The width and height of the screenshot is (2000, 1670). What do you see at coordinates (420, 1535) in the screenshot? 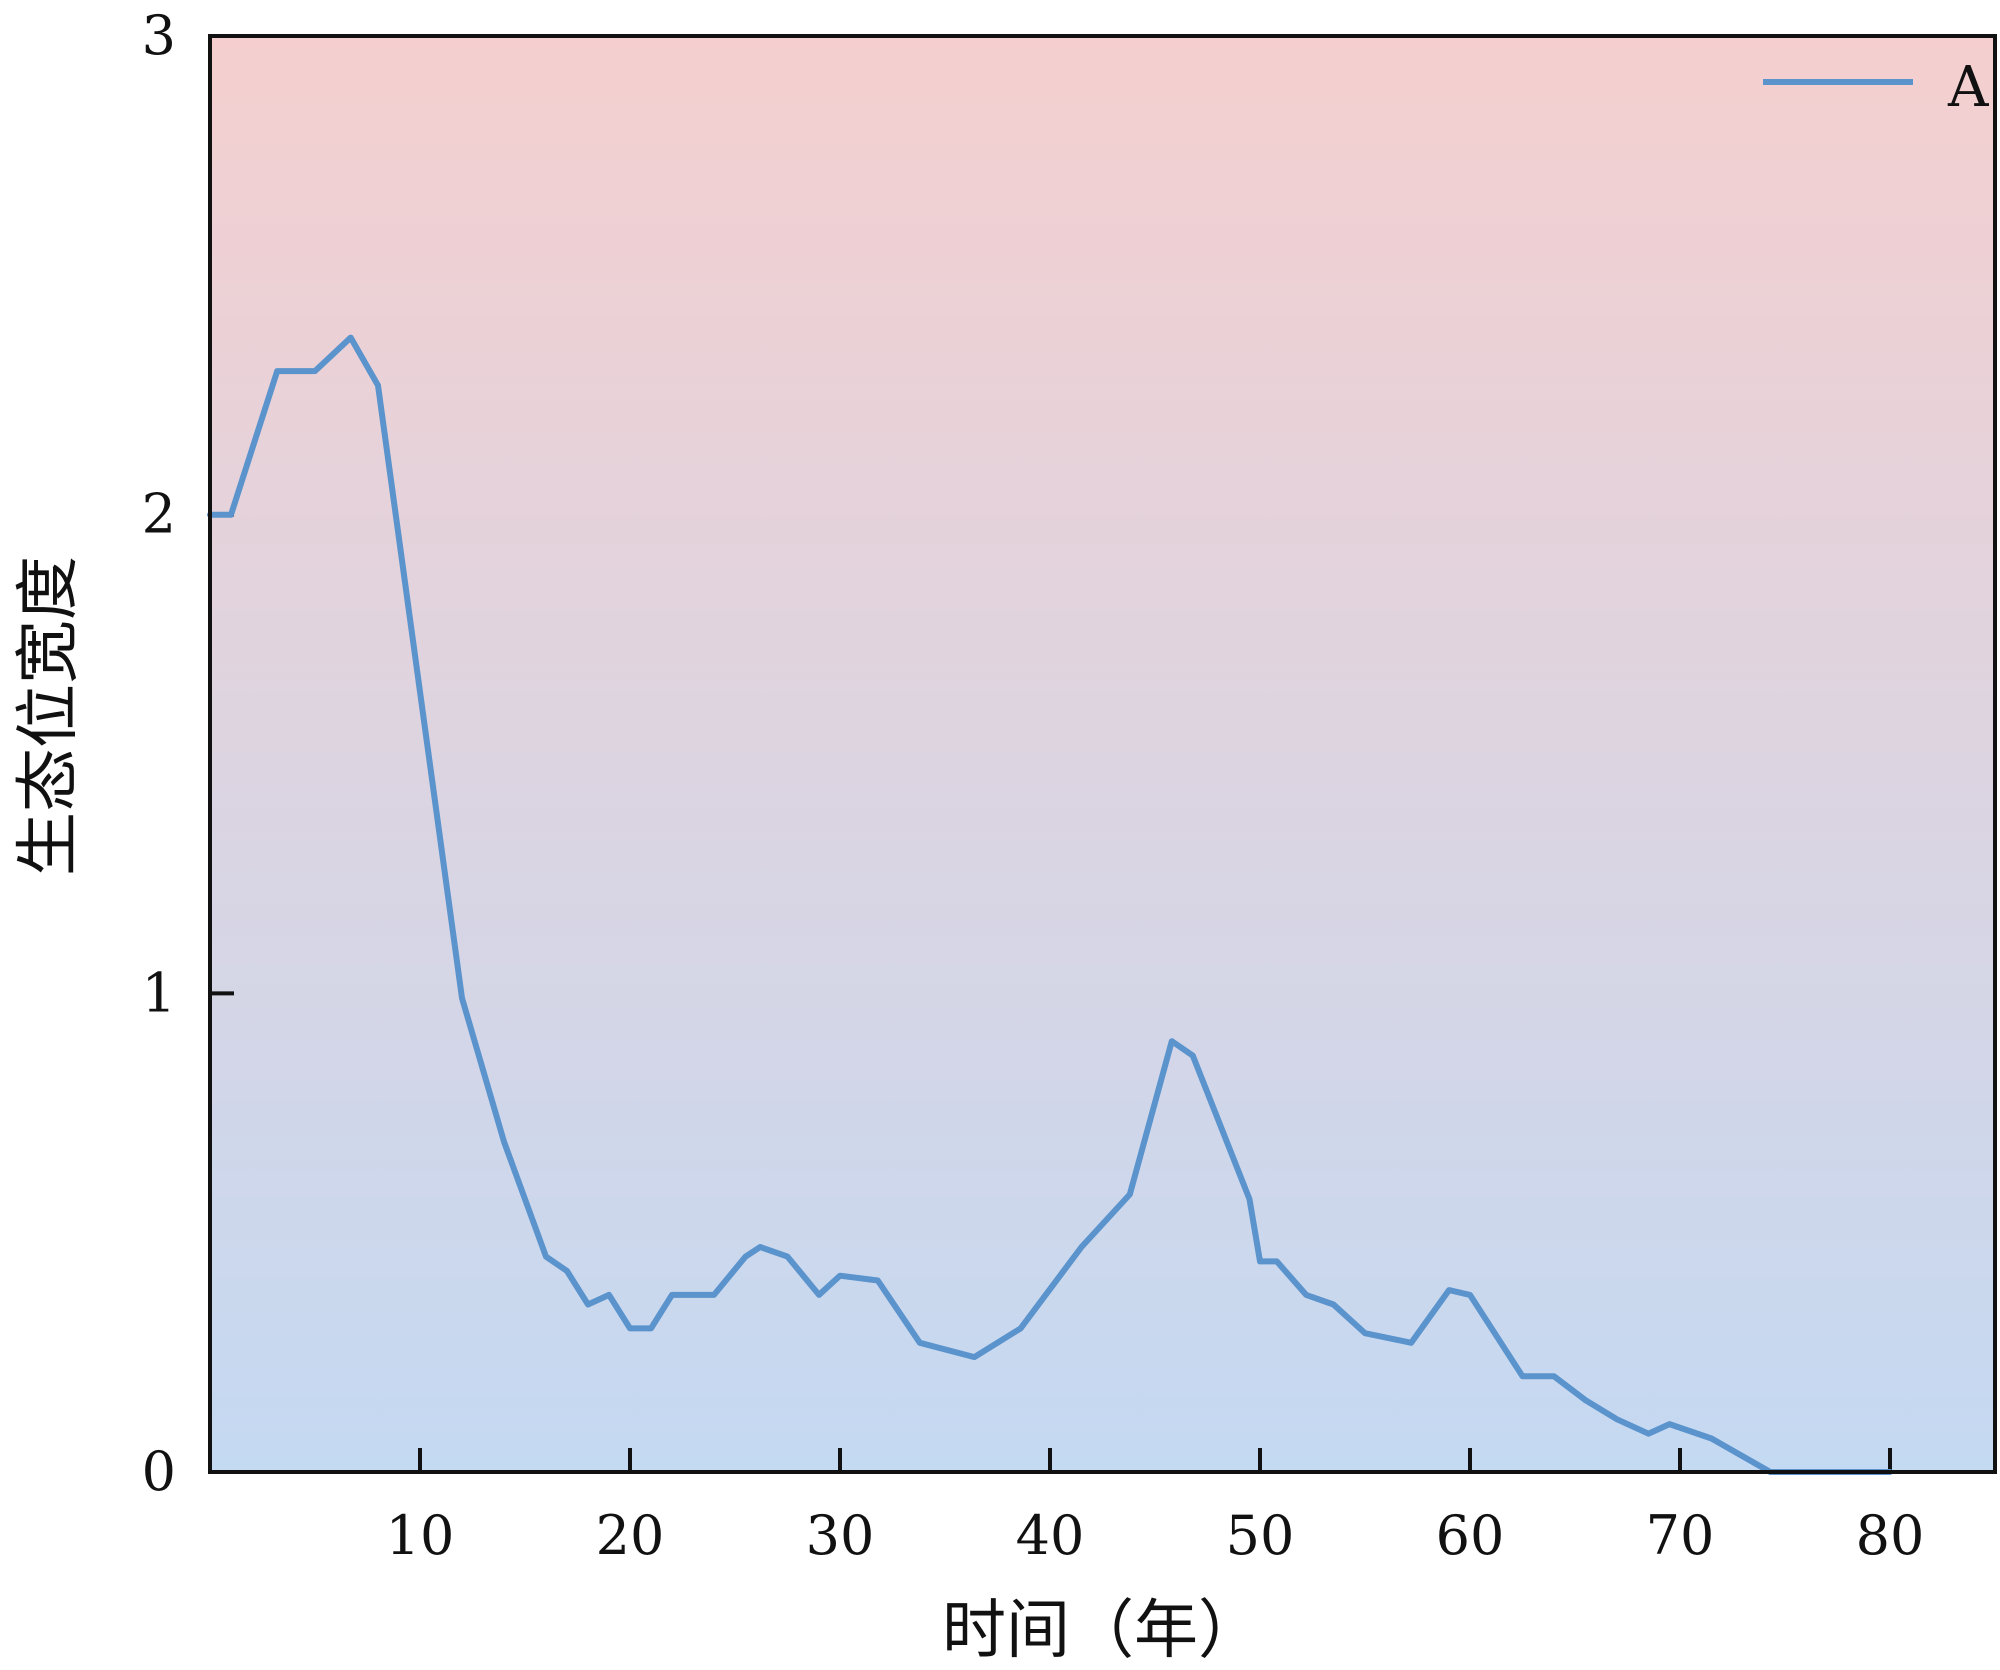
I see `x-tick-label: 10` at bounding box center [420, 1535].